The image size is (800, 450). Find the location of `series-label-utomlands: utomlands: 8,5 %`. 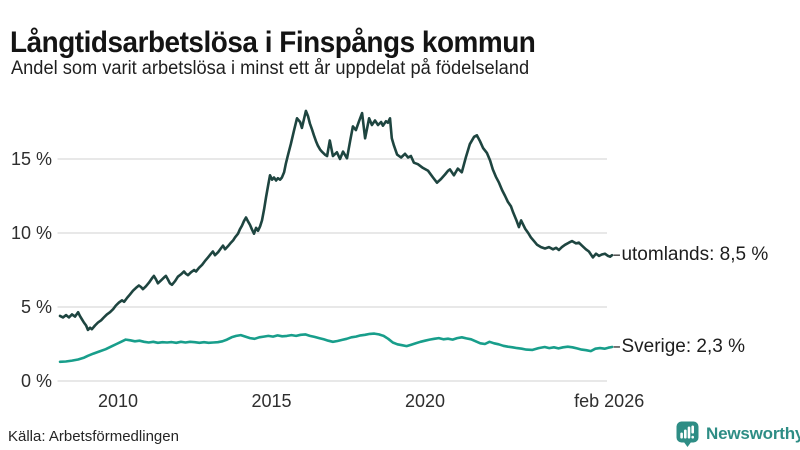

series-label-utomlands: utomlands: 8,5 % is located at coordinates (695, 255).